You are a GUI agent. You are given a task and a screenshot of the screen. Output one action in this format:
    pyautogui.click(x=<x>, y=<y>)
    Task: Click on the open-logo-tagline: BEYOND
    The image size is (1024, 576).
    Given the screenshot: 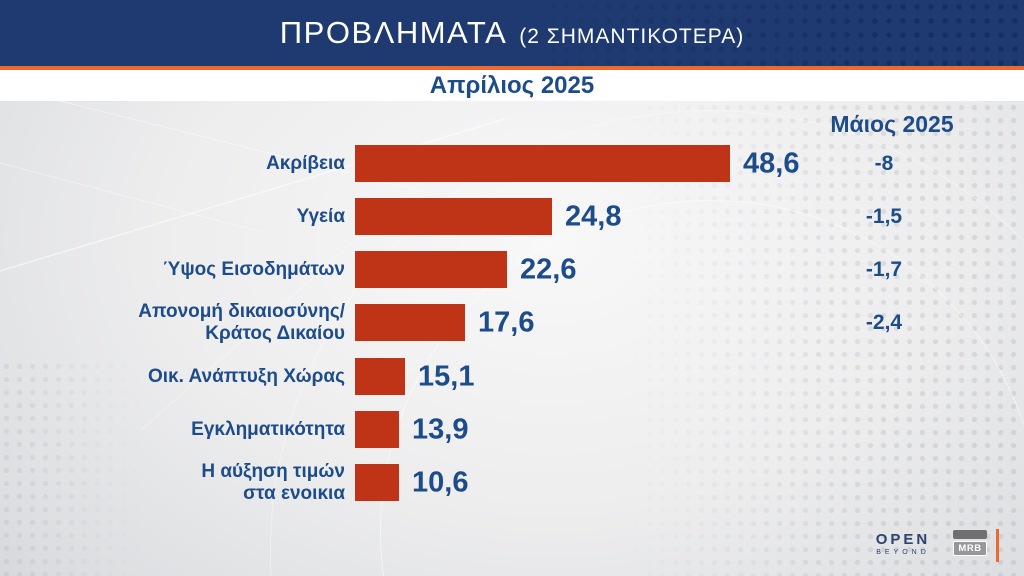 What is the action you would take?
    pyautogui.click(x=903, y=552)
    